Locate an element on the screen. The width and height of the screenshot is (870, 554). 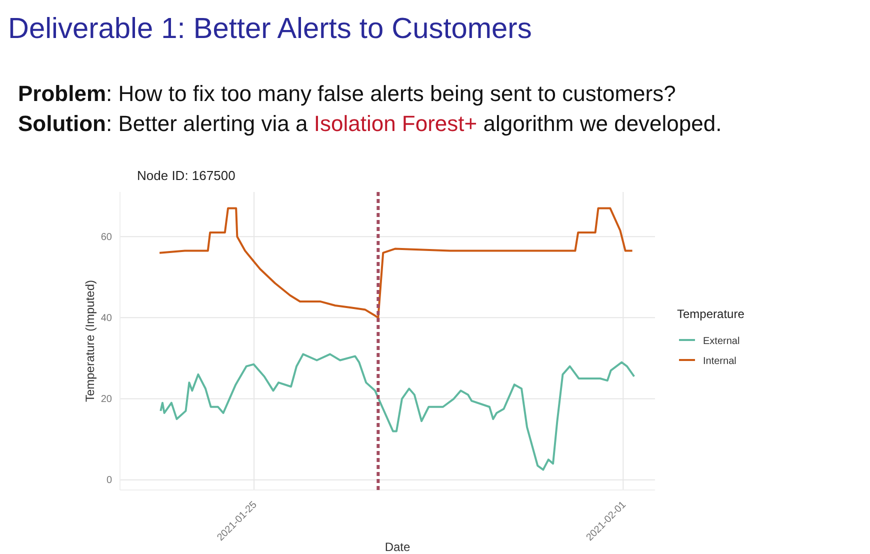
text: Solution is located at coordinates (62, 123).